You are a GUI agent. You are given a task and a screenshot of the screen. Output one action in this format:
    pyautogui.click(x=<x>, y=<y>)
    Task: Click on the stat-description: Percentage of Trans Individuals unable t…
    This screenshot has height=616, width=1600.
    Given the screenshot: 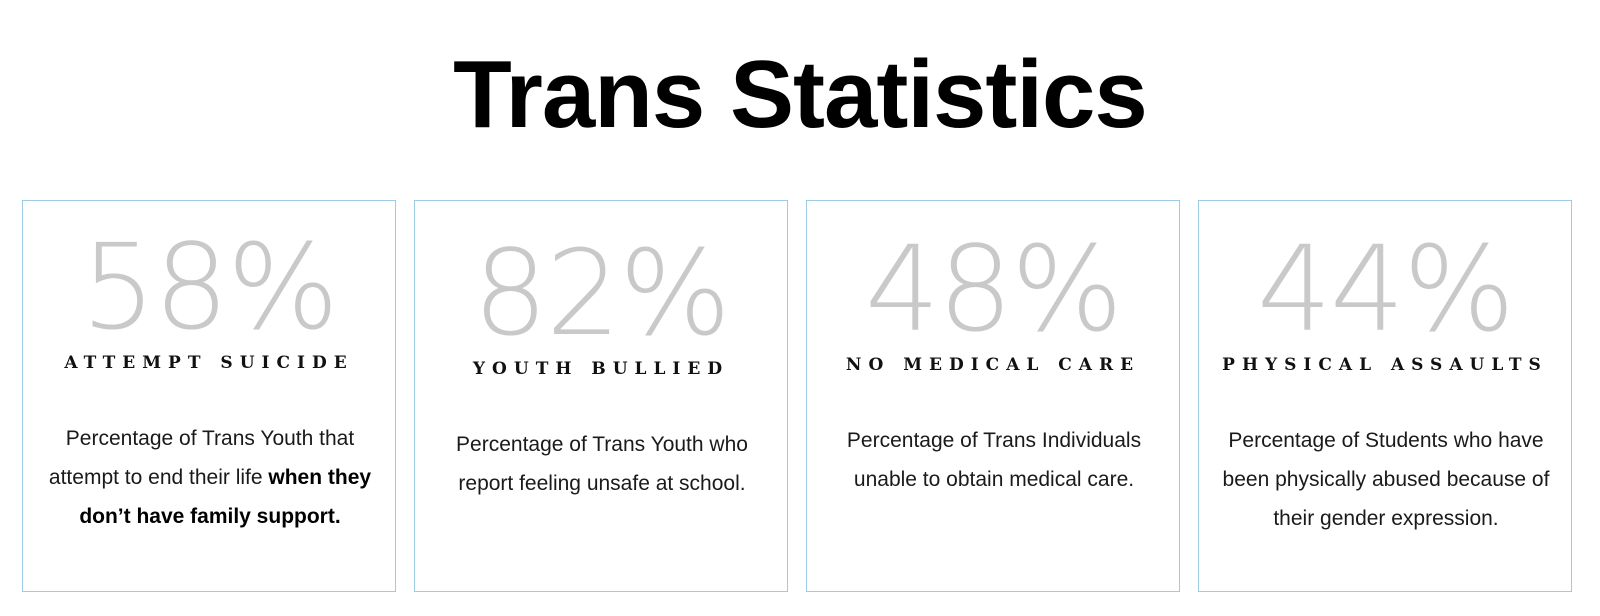 What is the action you would take?
    pyautogui.click(x=994, y=460)
    